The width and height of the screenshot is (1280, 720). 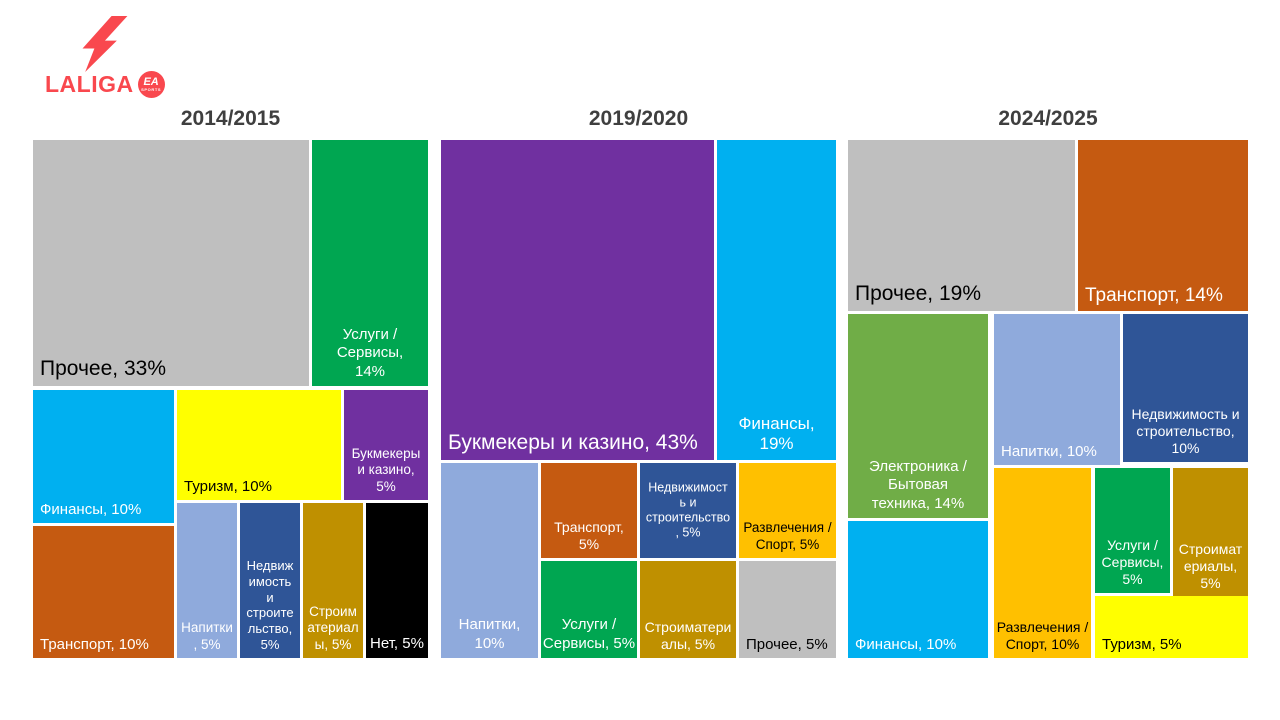 What do you see at coordinates (228, 486) in the screenshot?
I see `treemap-cell-label: Туризм, 10%` at bounding box center [228, 486].